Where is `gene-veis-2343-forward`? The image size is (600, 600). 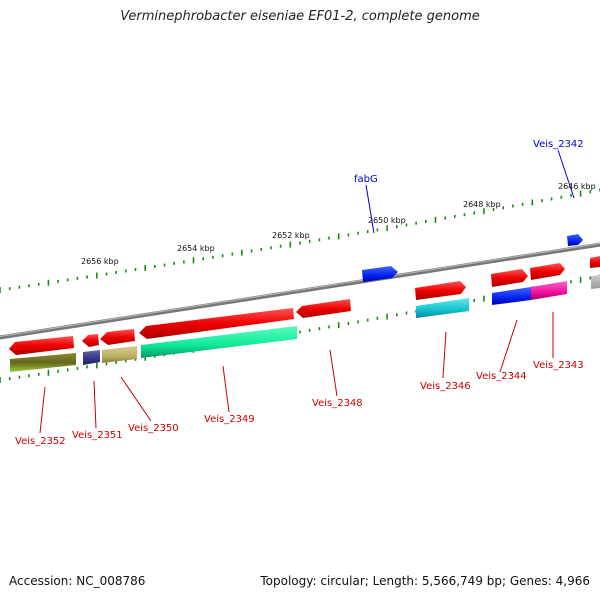
gene-veis-2343-forward is located at coordinates (547, 271).